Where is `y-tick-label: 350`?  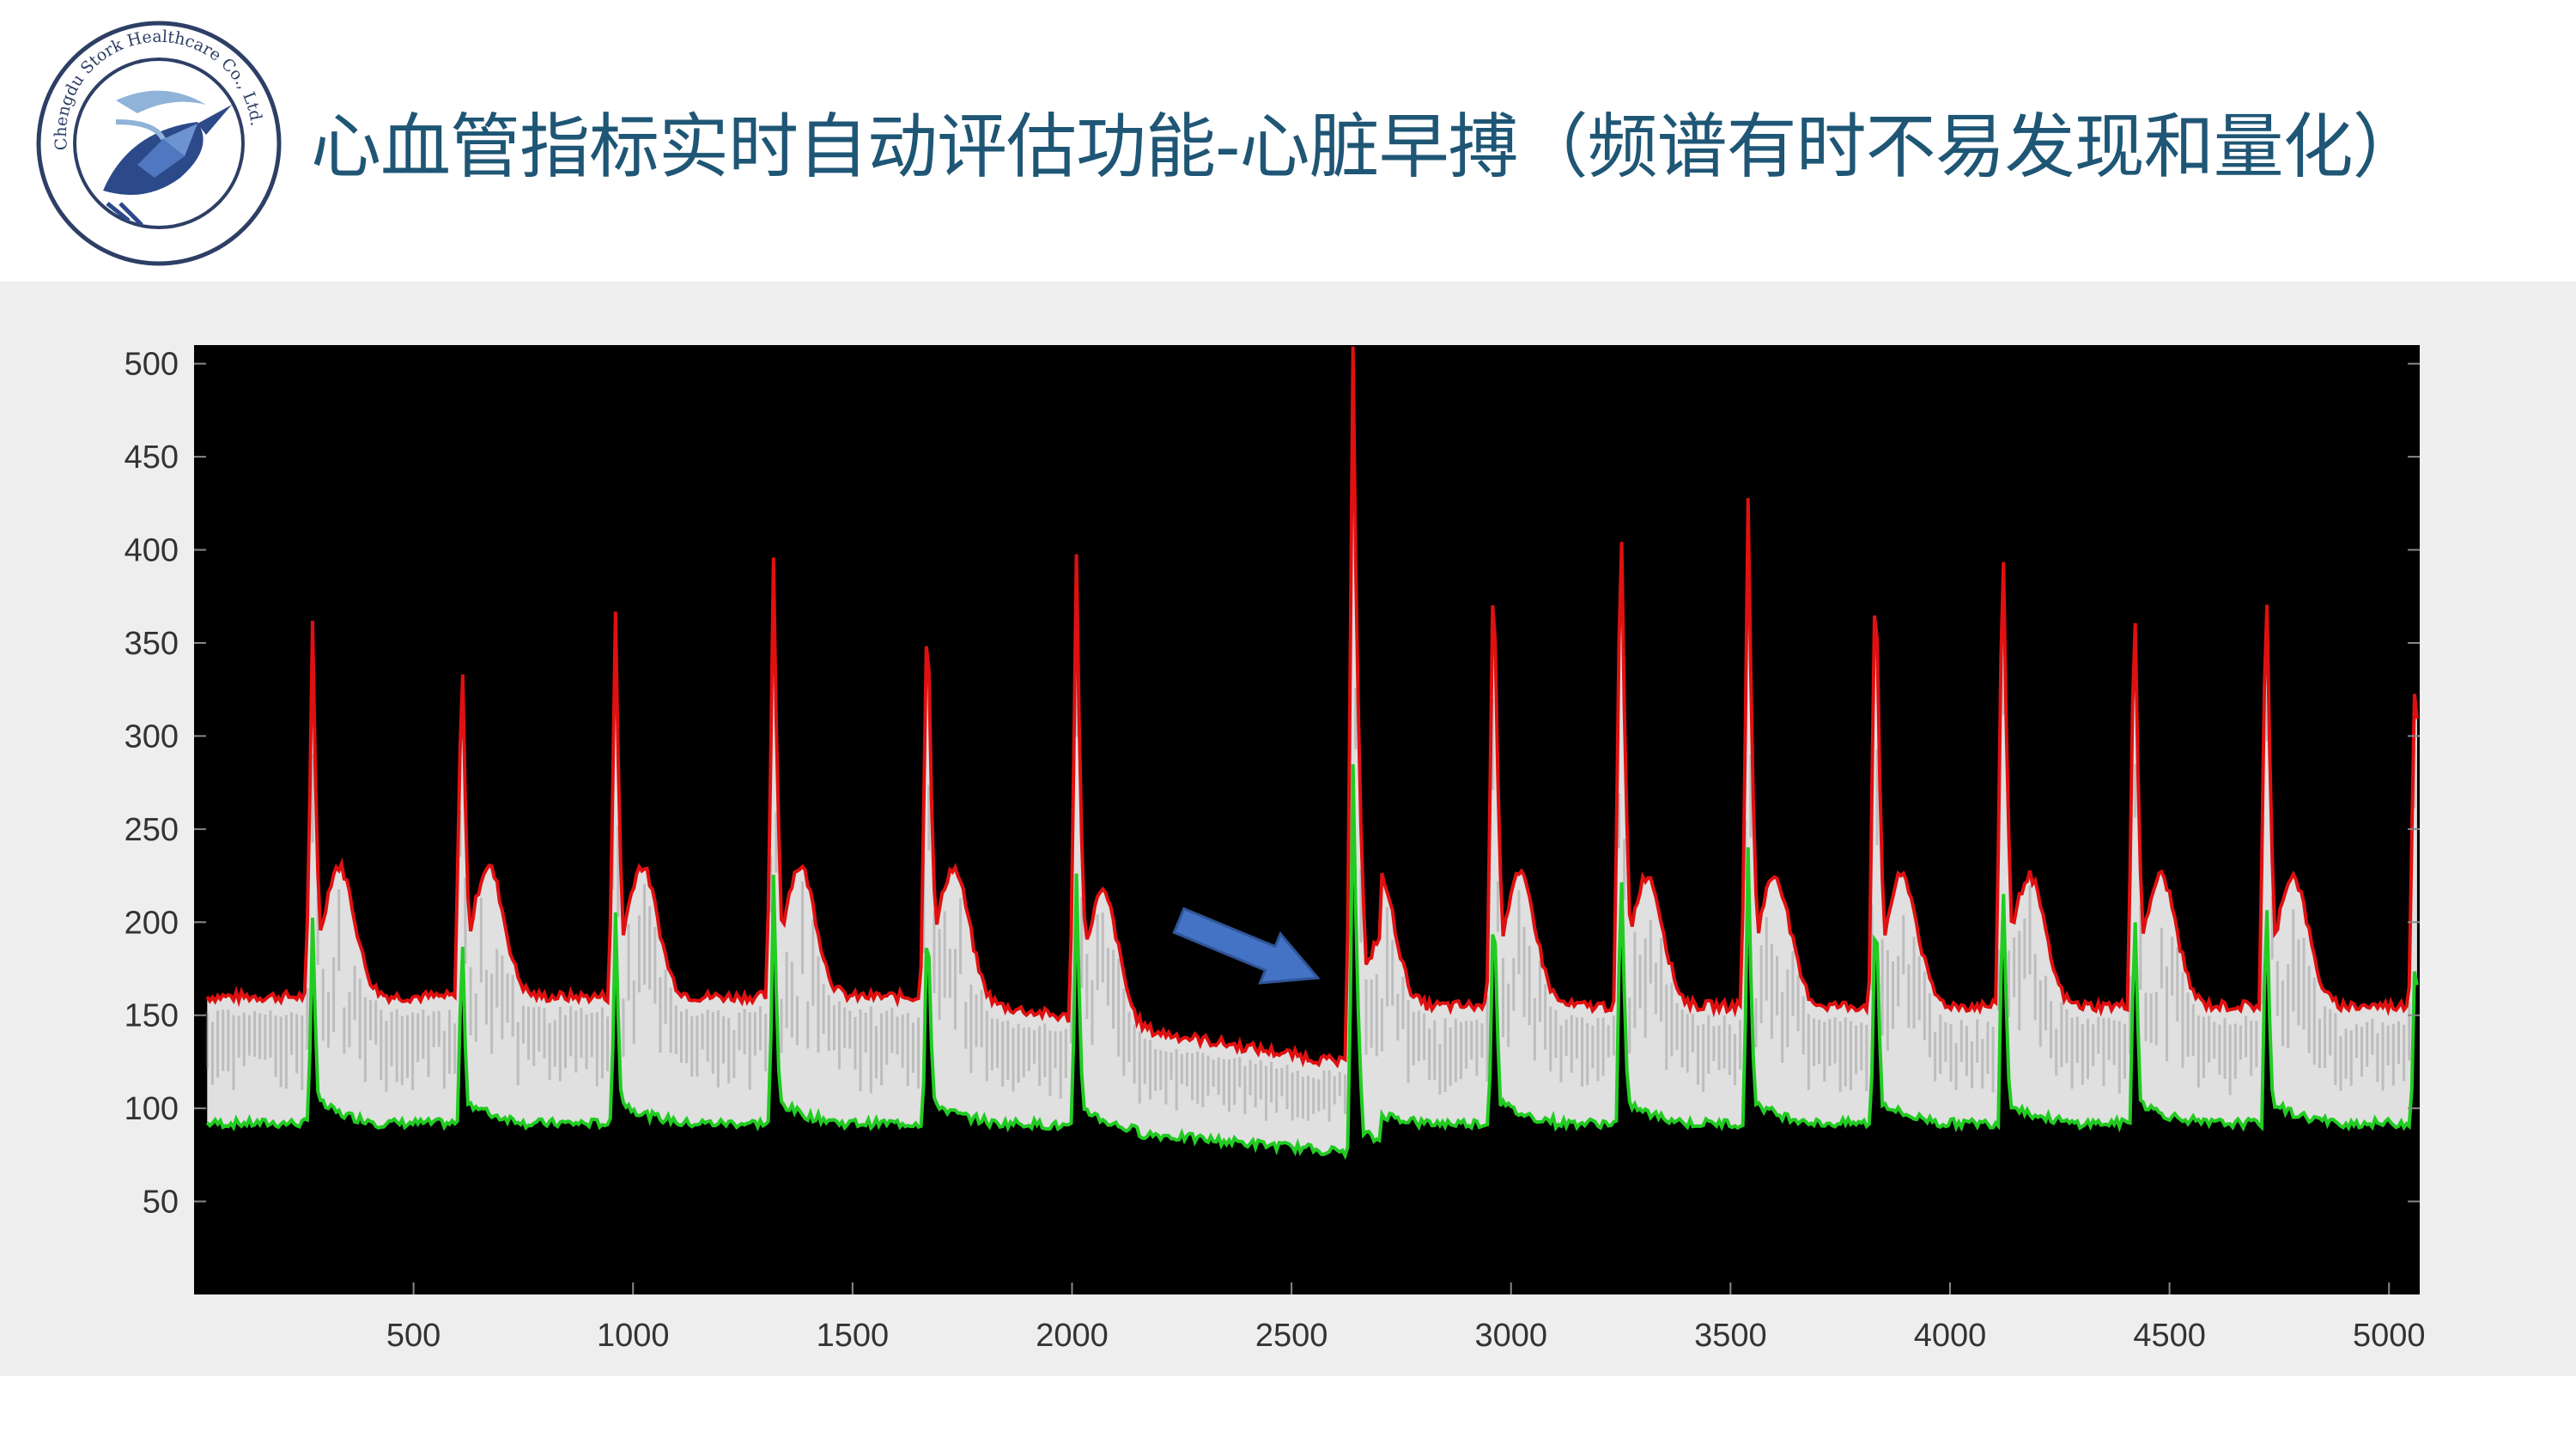 y-tick-label: 350 is located at coordinates (152, 644).